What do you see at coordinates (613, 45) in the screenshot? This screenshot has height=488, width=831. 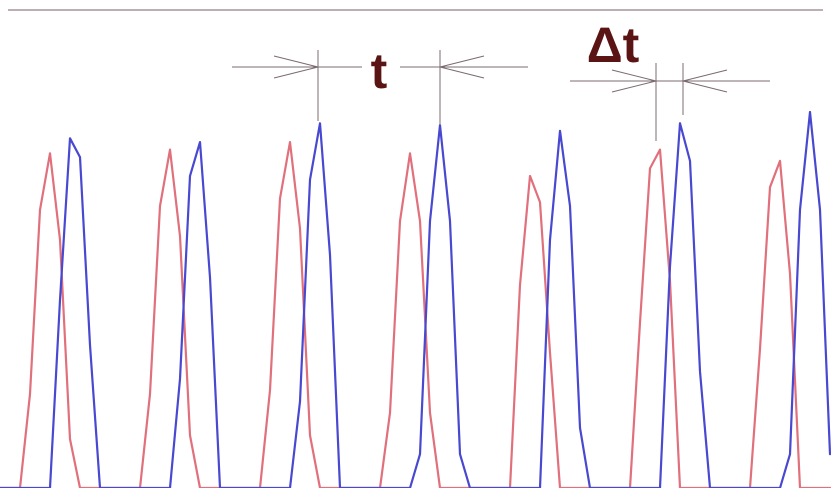 I see `text: Δt` at bounding box center [613, 45].